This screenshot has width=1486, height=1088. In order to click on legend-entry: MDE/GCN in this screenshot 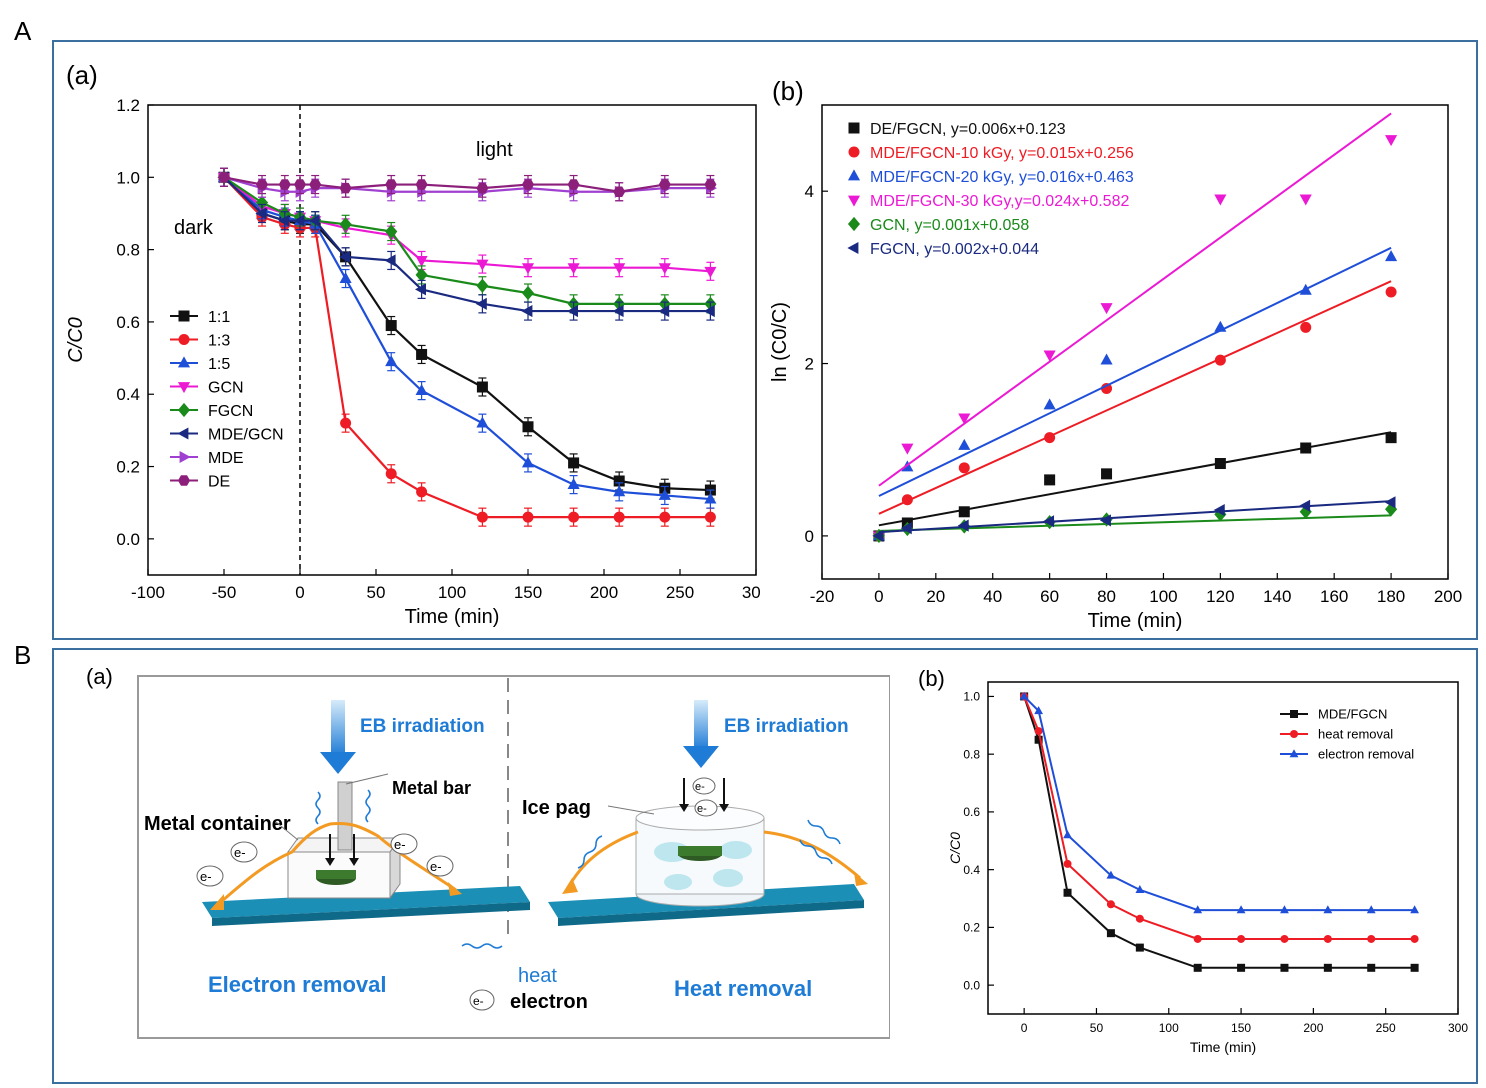, I will do `click(227, 434)`.